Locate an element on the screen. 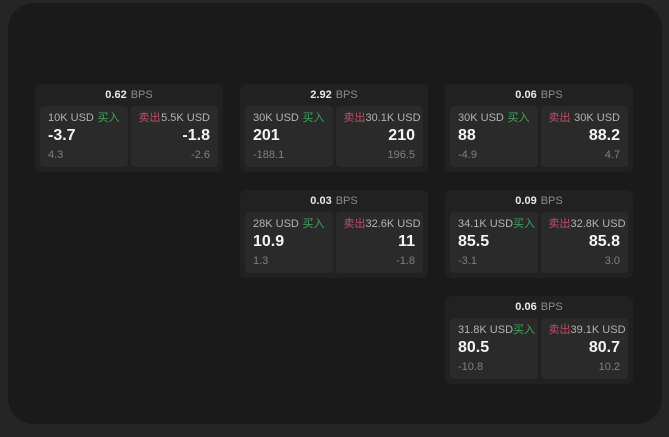  card-header: 2.92 BPS is located at coordinates (334, 95).